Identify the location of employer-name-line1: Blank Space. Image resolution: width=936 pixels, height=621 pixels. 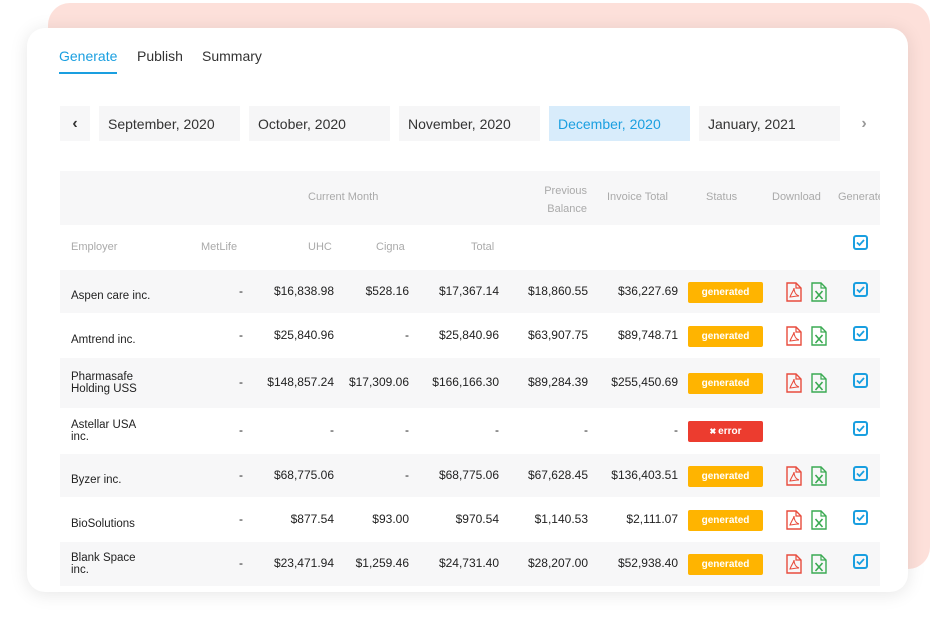
(103, 558).